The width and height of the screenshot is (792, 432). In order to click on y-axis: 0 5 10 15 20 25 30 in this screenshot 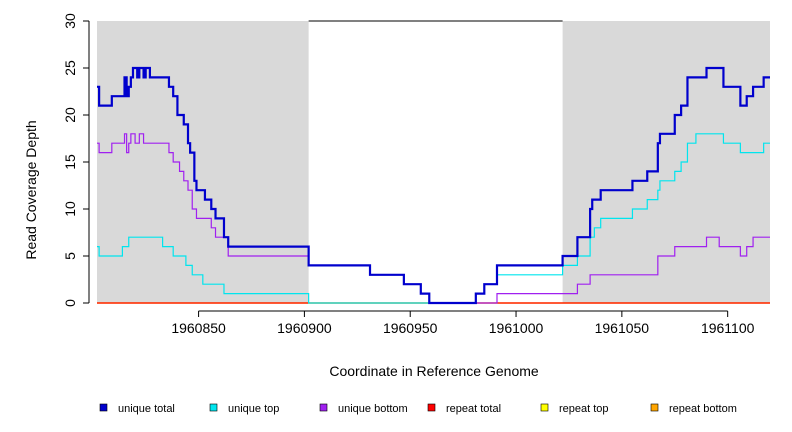, I will do `click(76, 160)`.